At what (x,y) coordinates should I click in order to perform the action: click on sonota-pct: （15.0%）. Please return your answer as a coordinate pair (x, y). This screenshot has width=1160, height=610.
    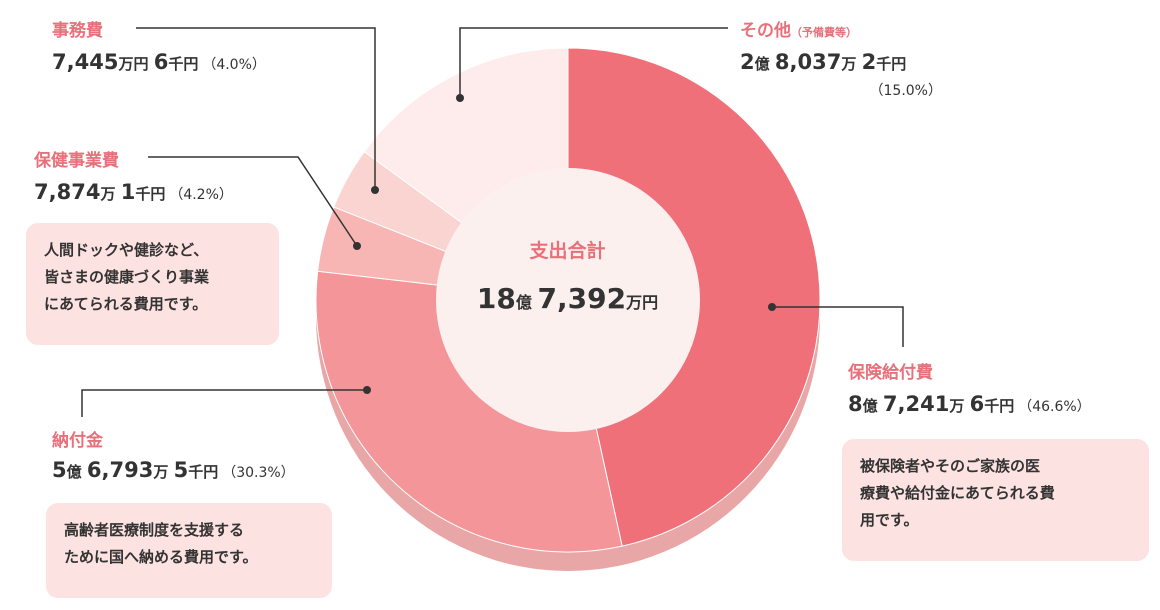
    Looking at the image, I should click on (905, 91).